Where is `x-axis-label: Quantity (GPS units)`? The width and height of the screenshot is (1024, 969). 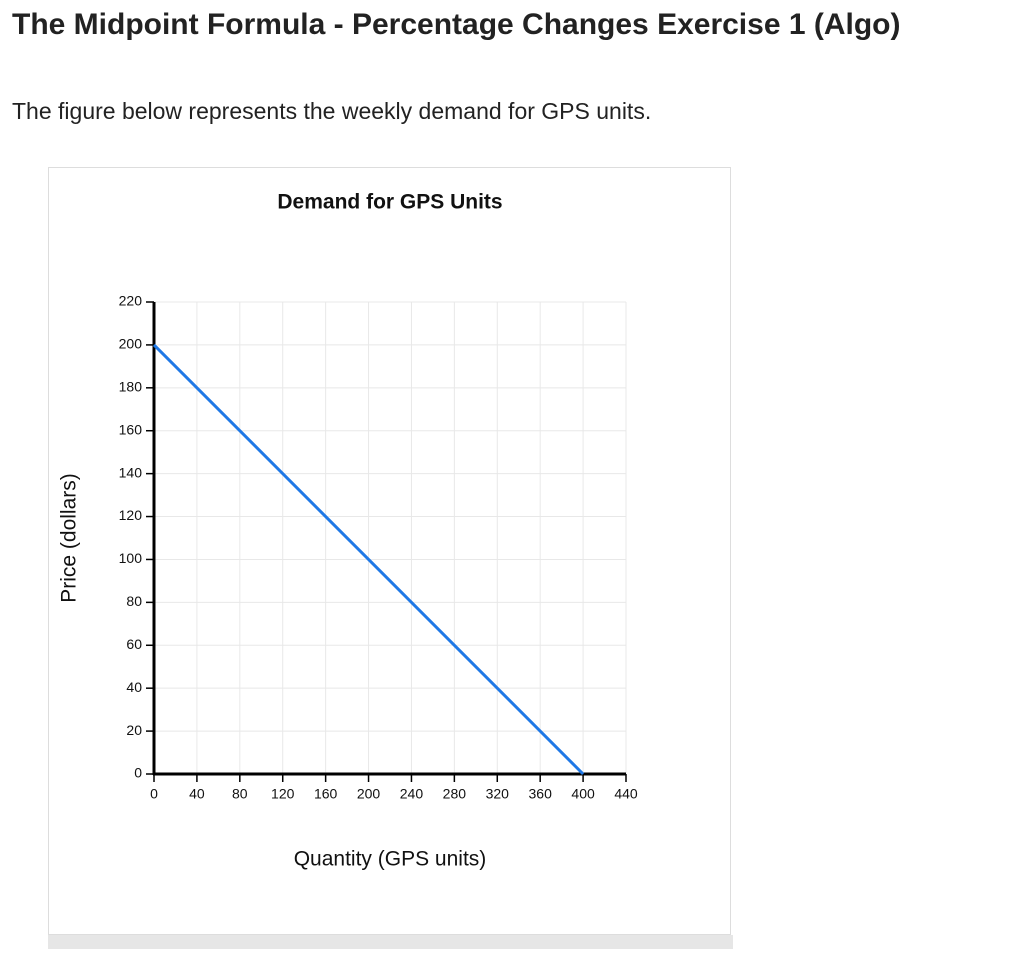
x-axis-label: Quantity (GPS units) is located at coordinates (390, 859).